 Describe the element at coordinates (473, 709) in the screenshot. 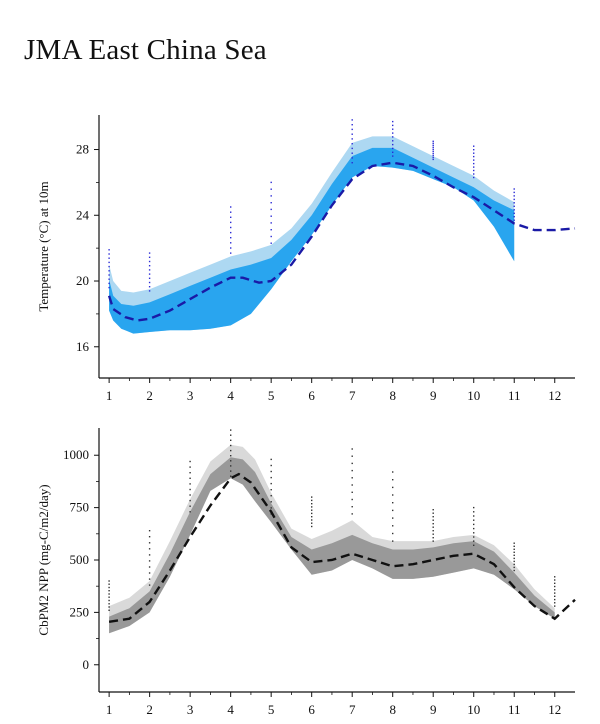

I see `x-tick-label: 10` at that location.